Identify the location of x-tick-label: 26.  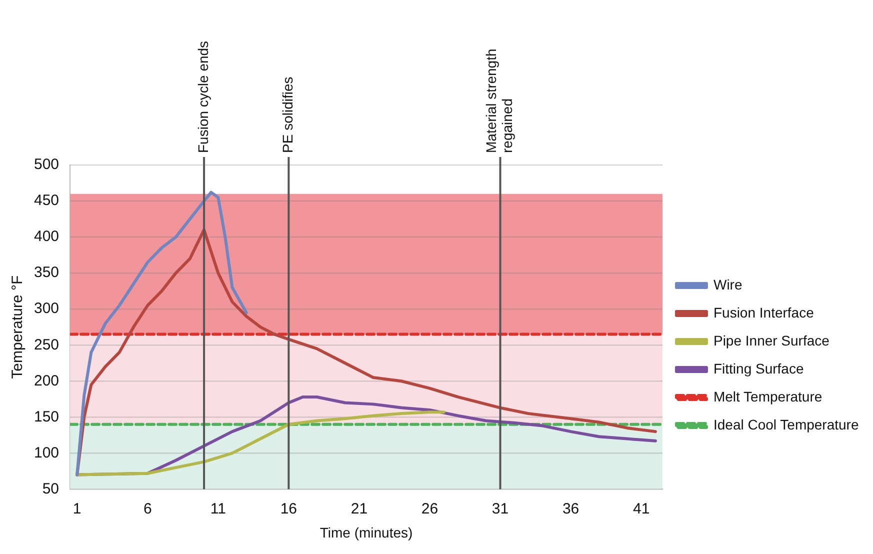
(429, 509).